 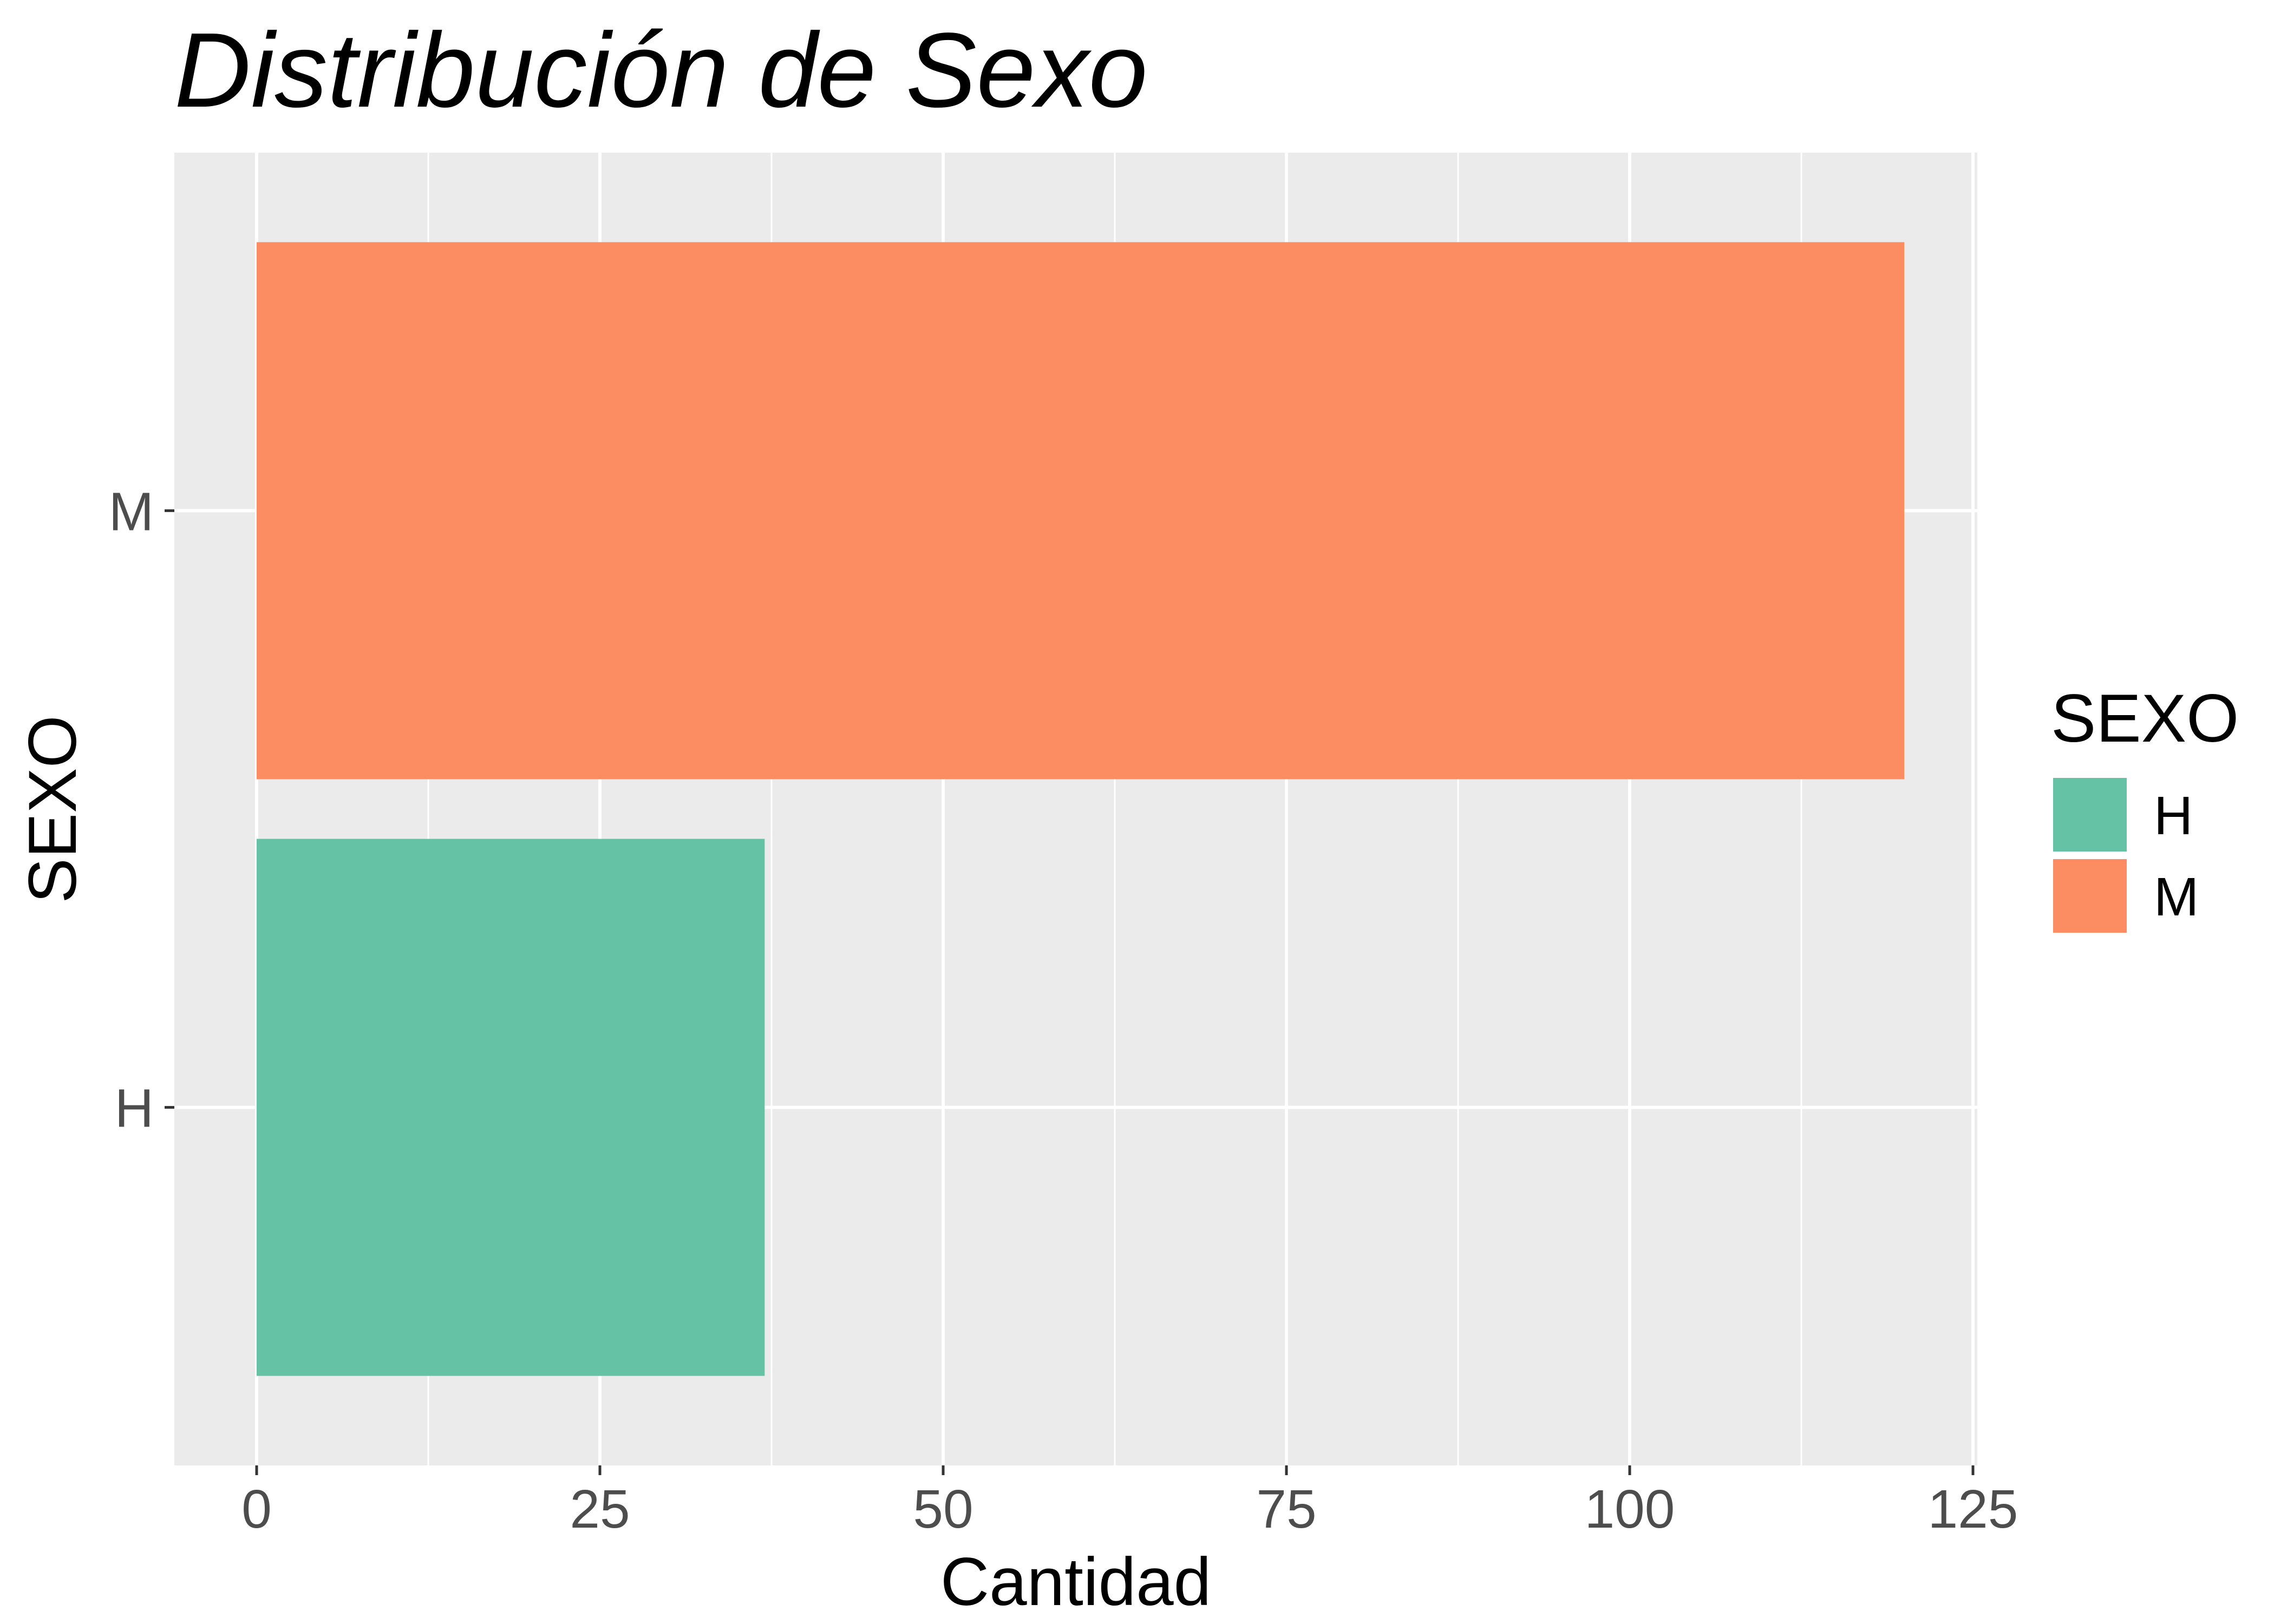 I want to click on x-tick-label: 100, so click(x=1630, y=1509).